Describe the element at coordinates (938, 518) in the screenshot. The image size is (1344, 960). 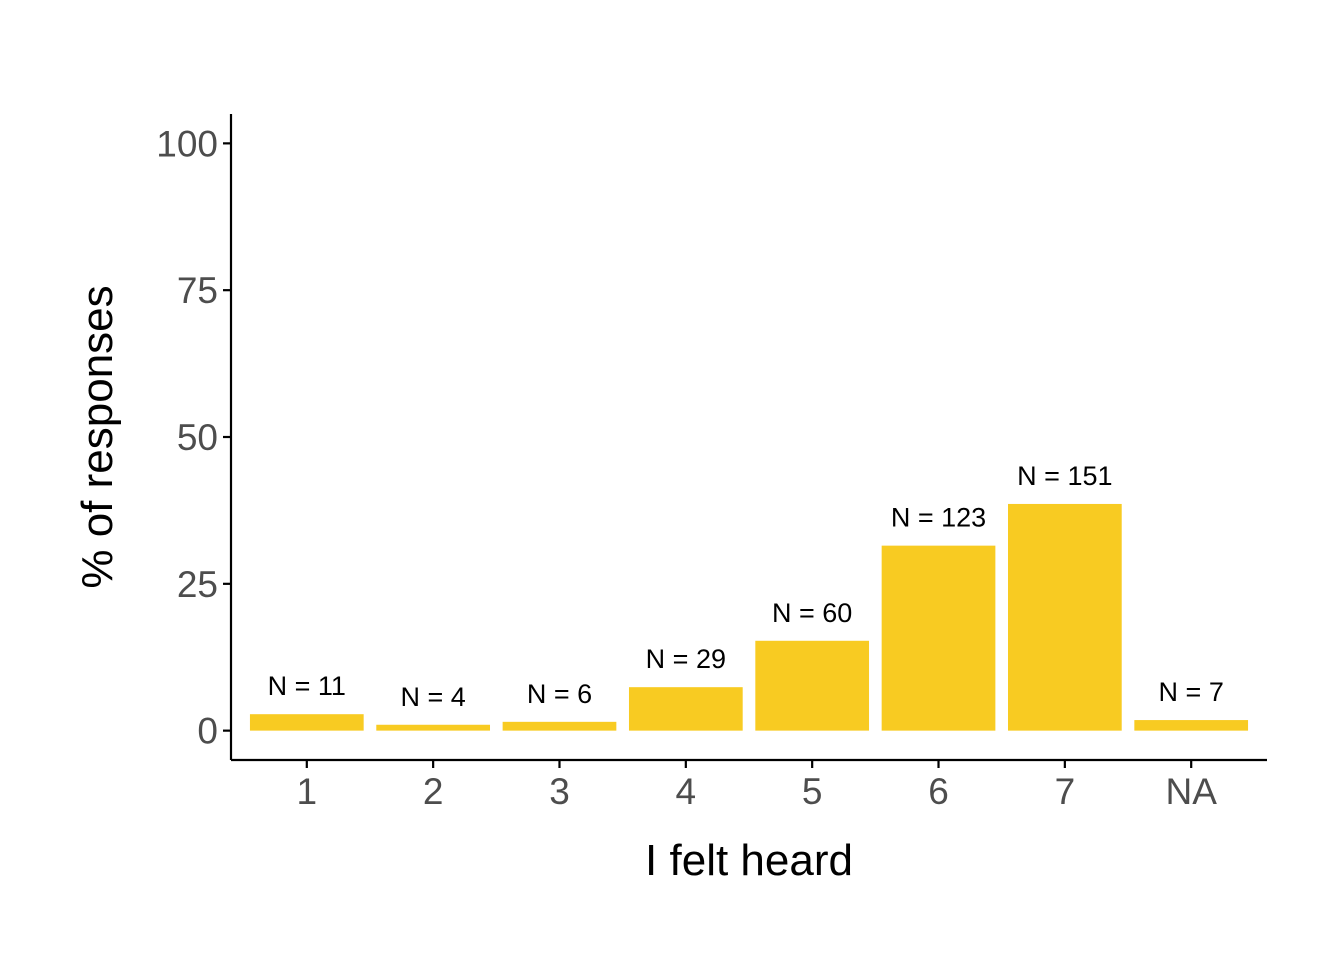
I see `data-label-6: N = 123` at that location.